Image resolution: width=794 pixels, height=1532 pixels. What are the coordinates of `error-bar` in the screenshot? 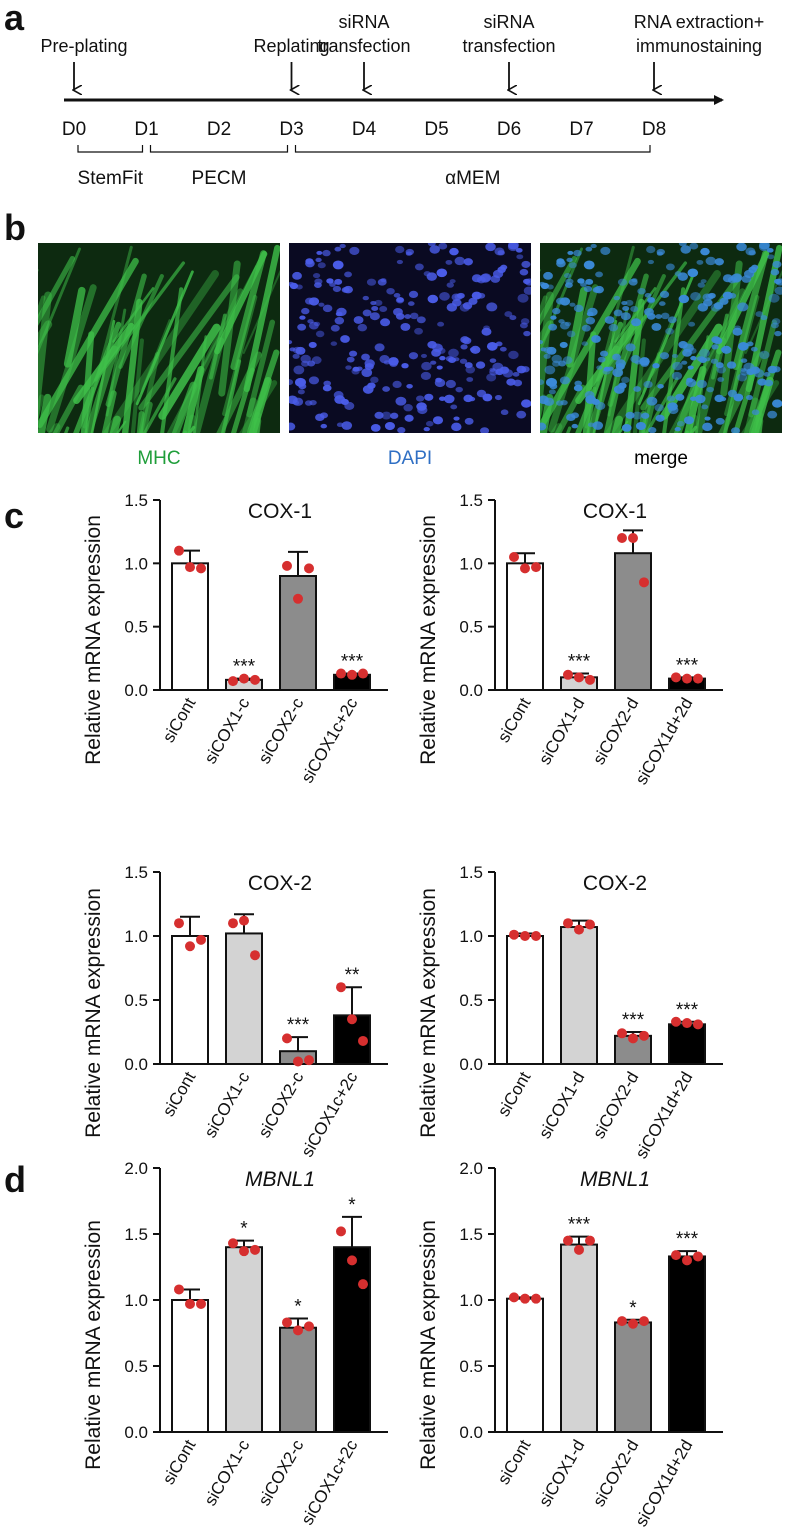 It's located at (525, 558).